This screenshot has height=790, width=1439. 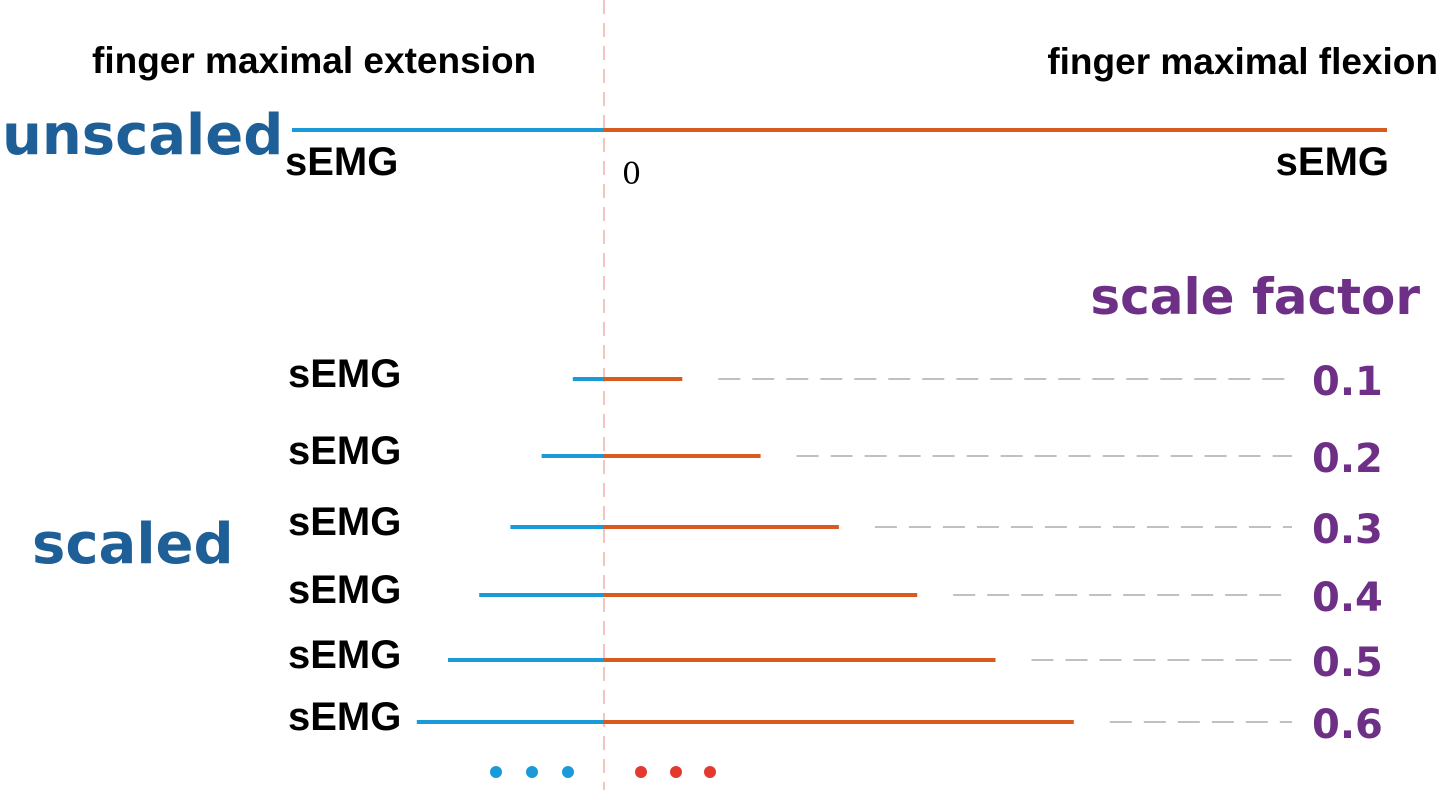 What do you see at coordinates (603, 772) in the screenshot?
I see `continuation-dots` at bounding box center [603, 772].